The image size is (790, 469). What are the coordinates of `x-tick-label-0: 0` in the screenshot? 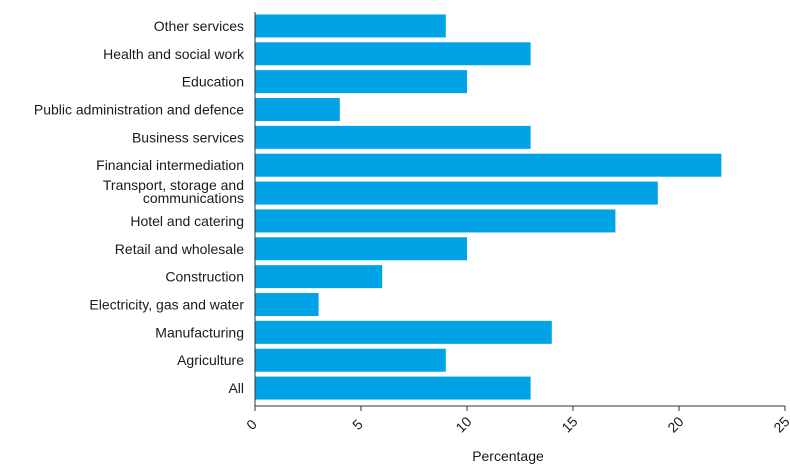 It's located at (251, 424).